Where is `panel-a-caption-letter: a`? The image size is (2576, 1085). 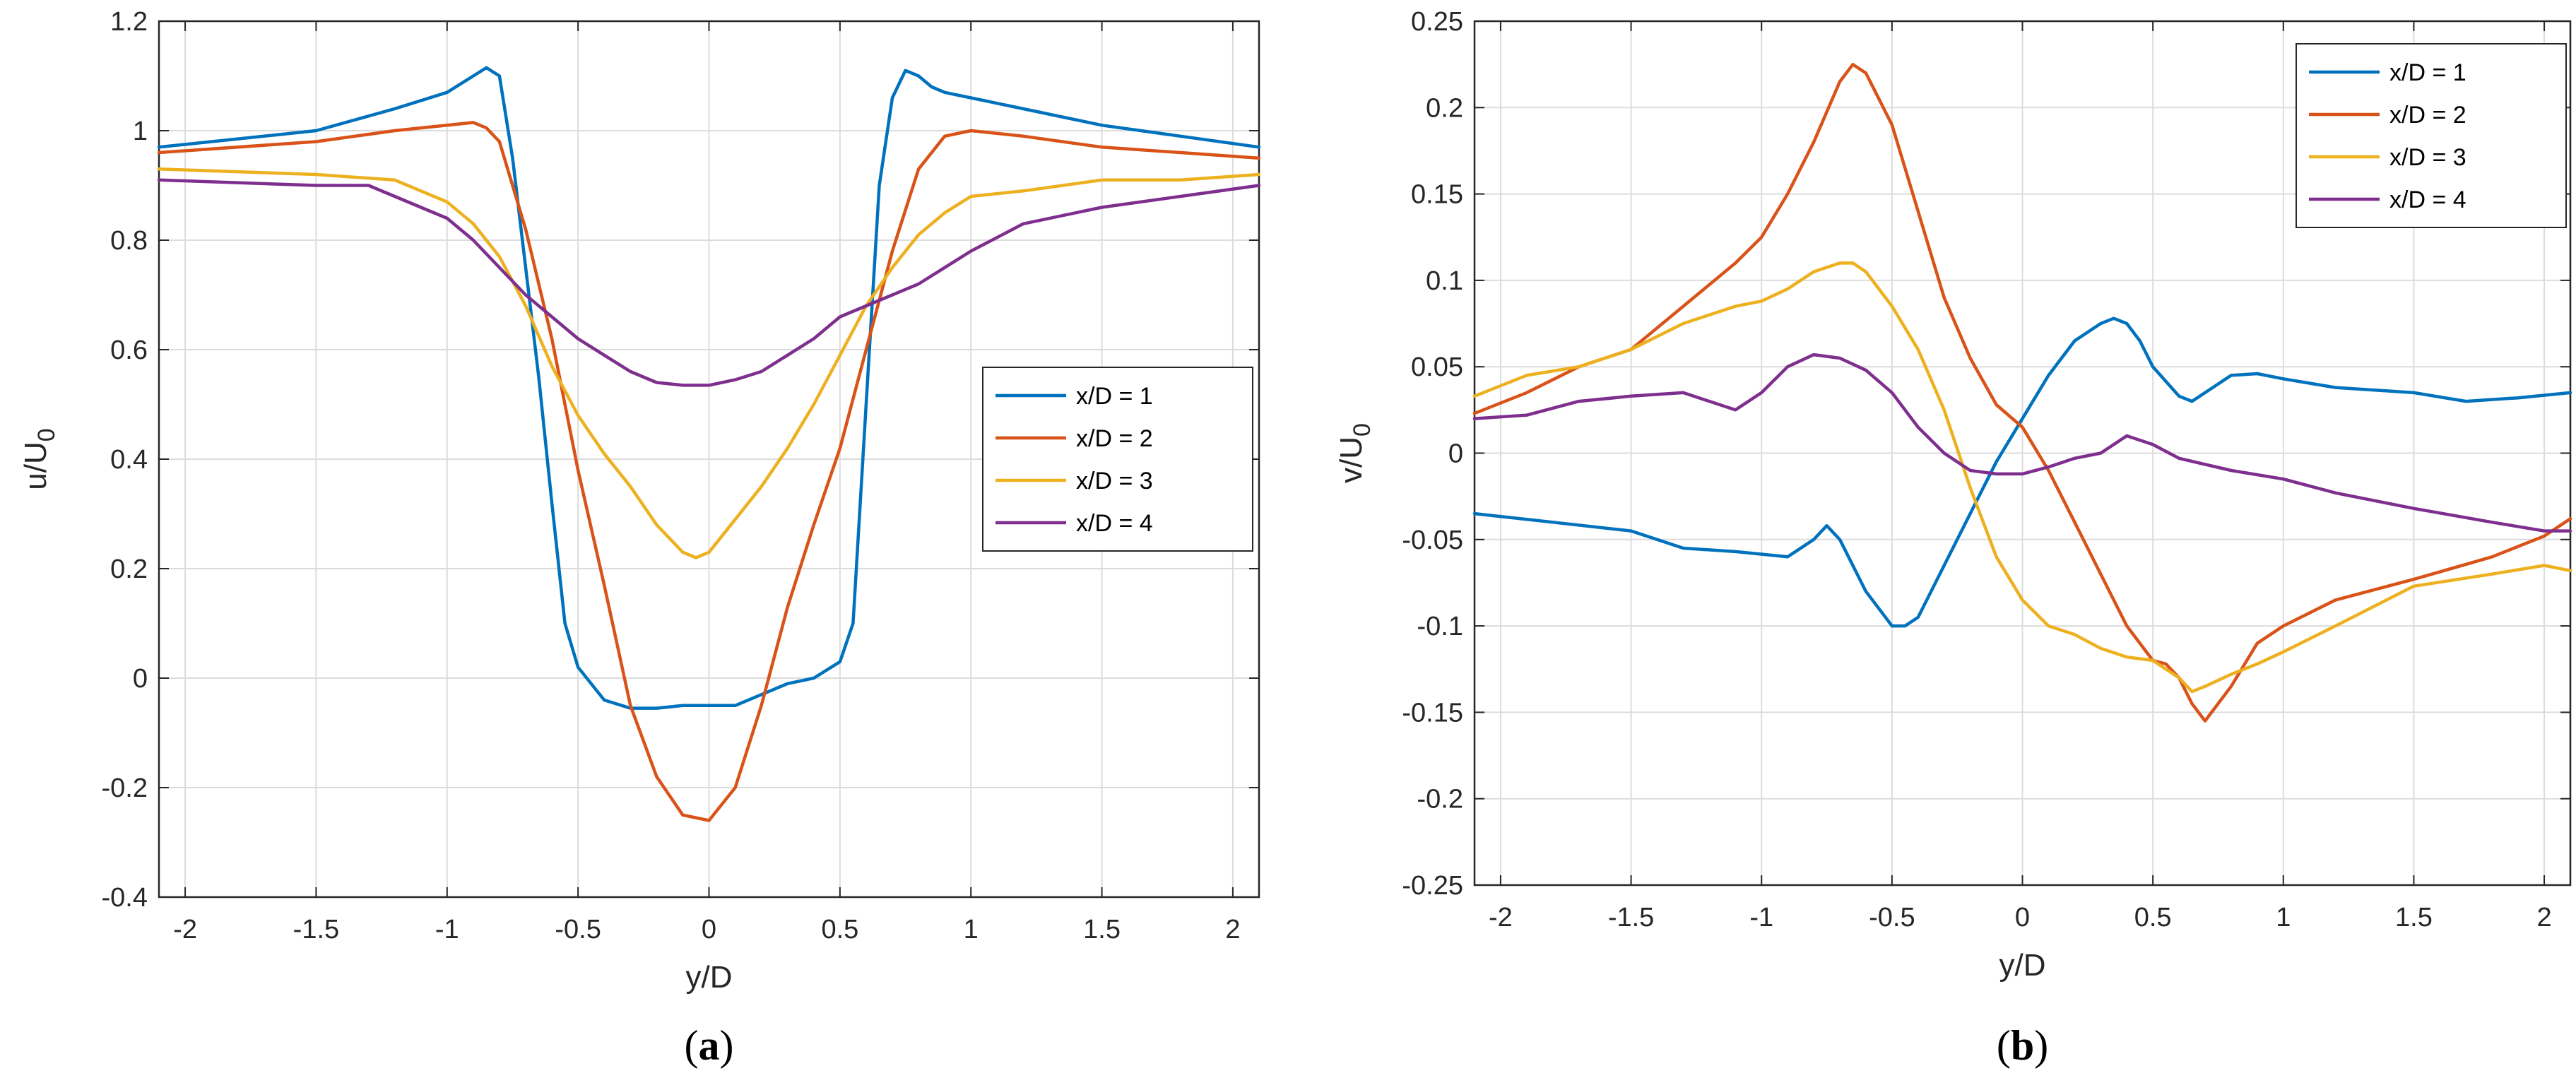 panel-a-caption-letter: a is located at coordinates (709, 1046).